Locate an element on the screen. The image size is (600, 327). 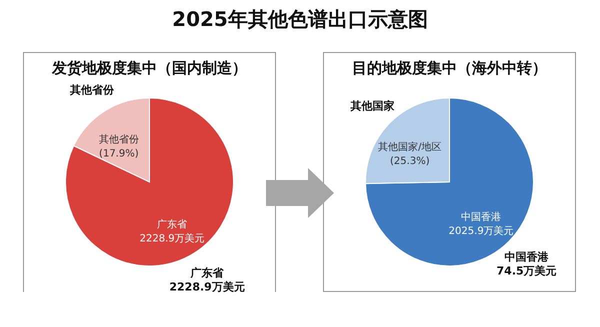
chart-title: 目的地极度集中（海外中转） is located at coordinates (449, 68).